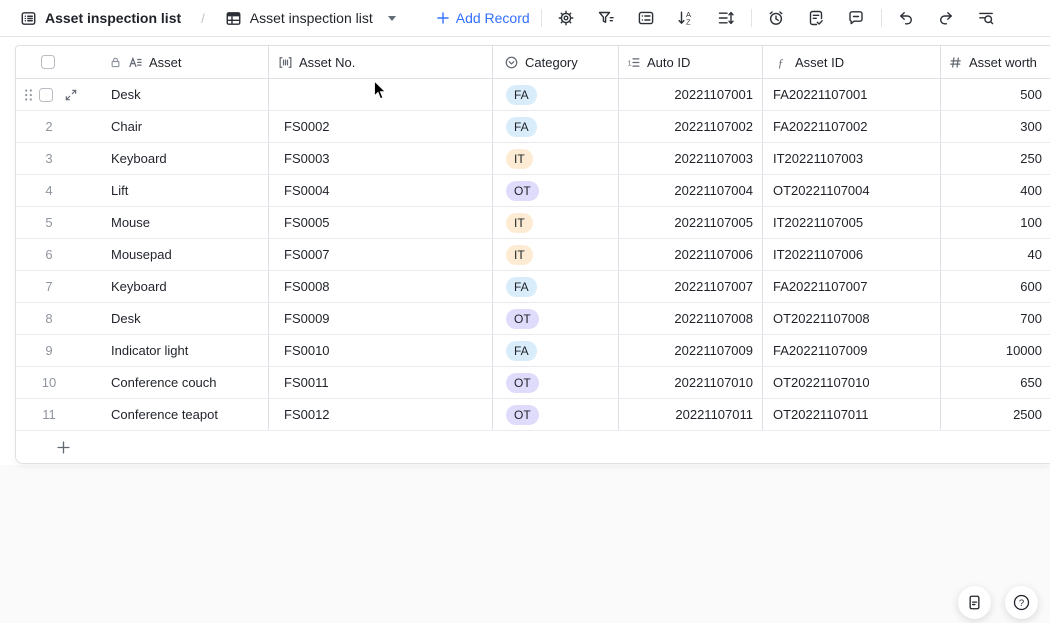  Describe the element at coordinates (691, 190) in the screenshot. I see `cell-auto-id: 20221107004` at that location.